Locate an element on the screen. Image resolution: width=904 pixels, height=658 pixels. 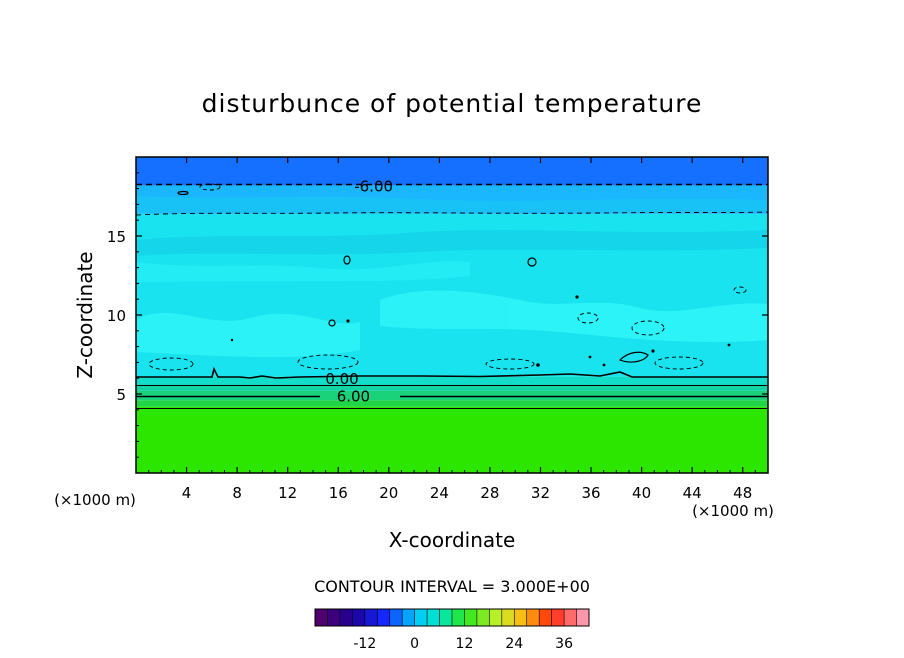
contour-label: 0.00 is located at coordinates (341, 379).